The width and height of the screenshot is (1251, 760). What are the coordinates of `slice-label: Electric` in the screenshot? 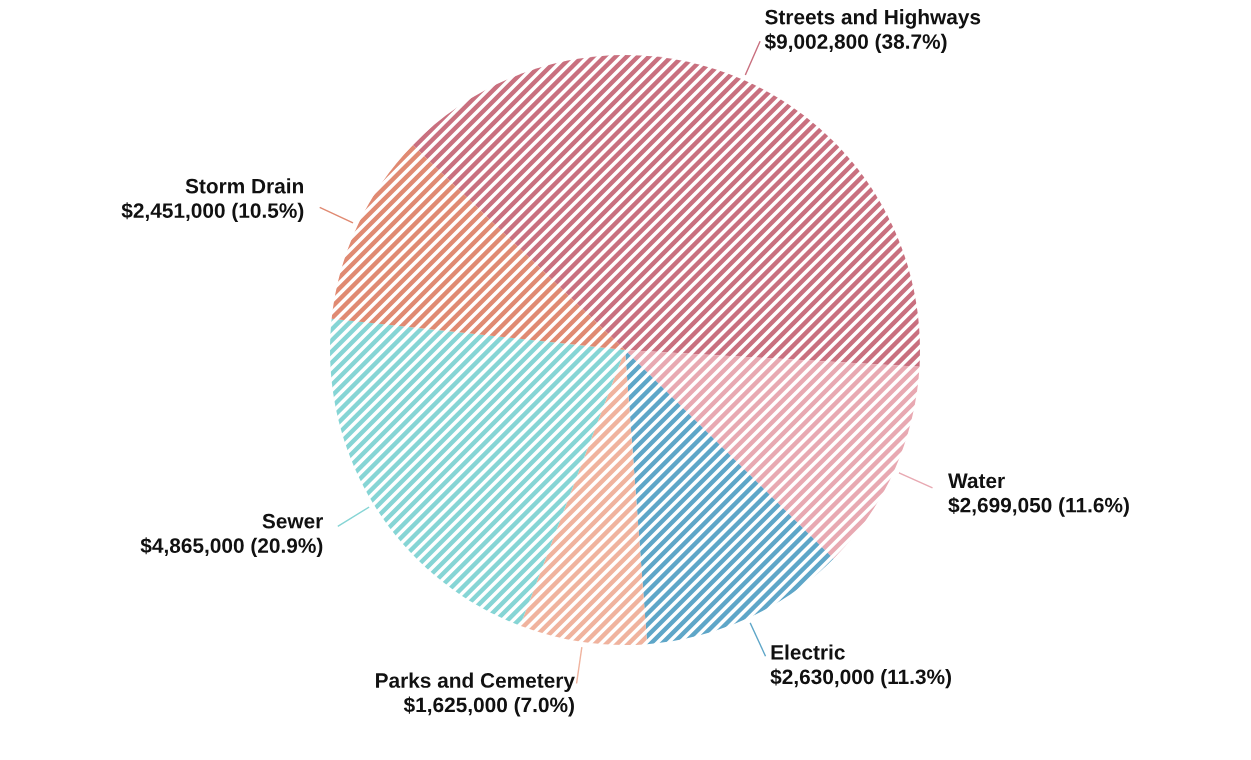 It's located at (808, 652).